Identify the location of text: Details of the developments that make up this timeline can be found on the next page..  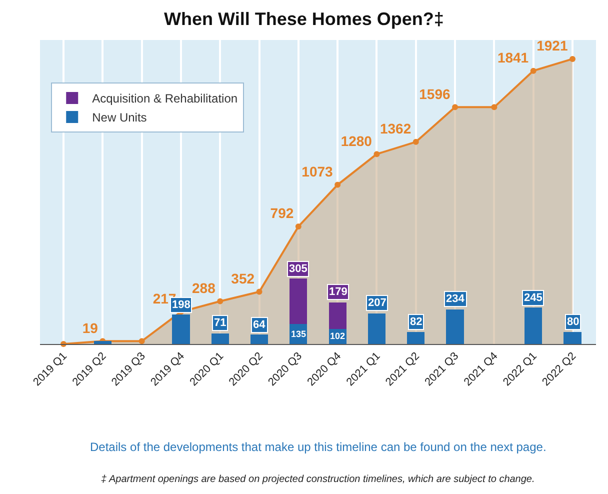
(318, 447).